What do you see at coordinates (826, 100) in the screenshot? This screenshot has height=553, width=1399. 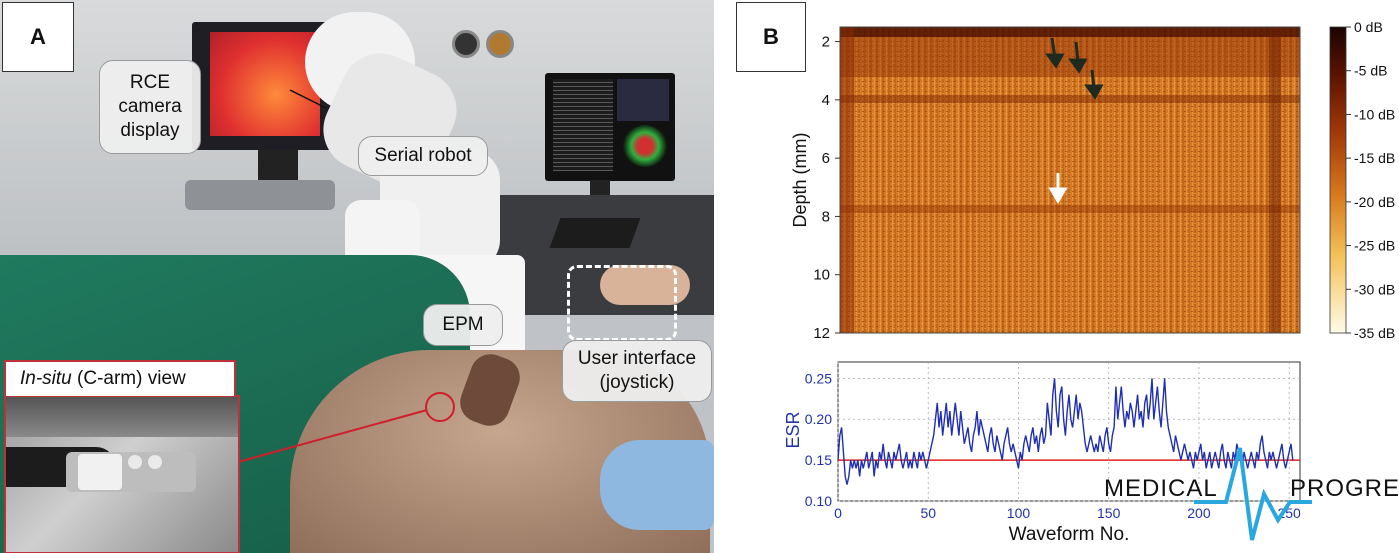 I see `heatmap-y-tick-label: 4` at bounding box center [826, 100].